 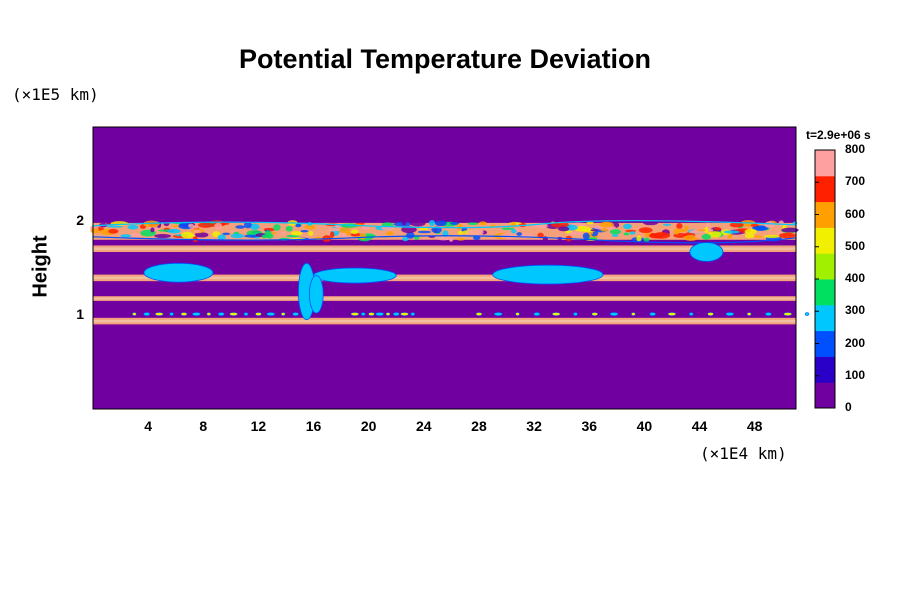 What do you see at coordinates (80, 220) in the screenshot?
I see `y-tick-label: 2` at bounding box center [80, 220].